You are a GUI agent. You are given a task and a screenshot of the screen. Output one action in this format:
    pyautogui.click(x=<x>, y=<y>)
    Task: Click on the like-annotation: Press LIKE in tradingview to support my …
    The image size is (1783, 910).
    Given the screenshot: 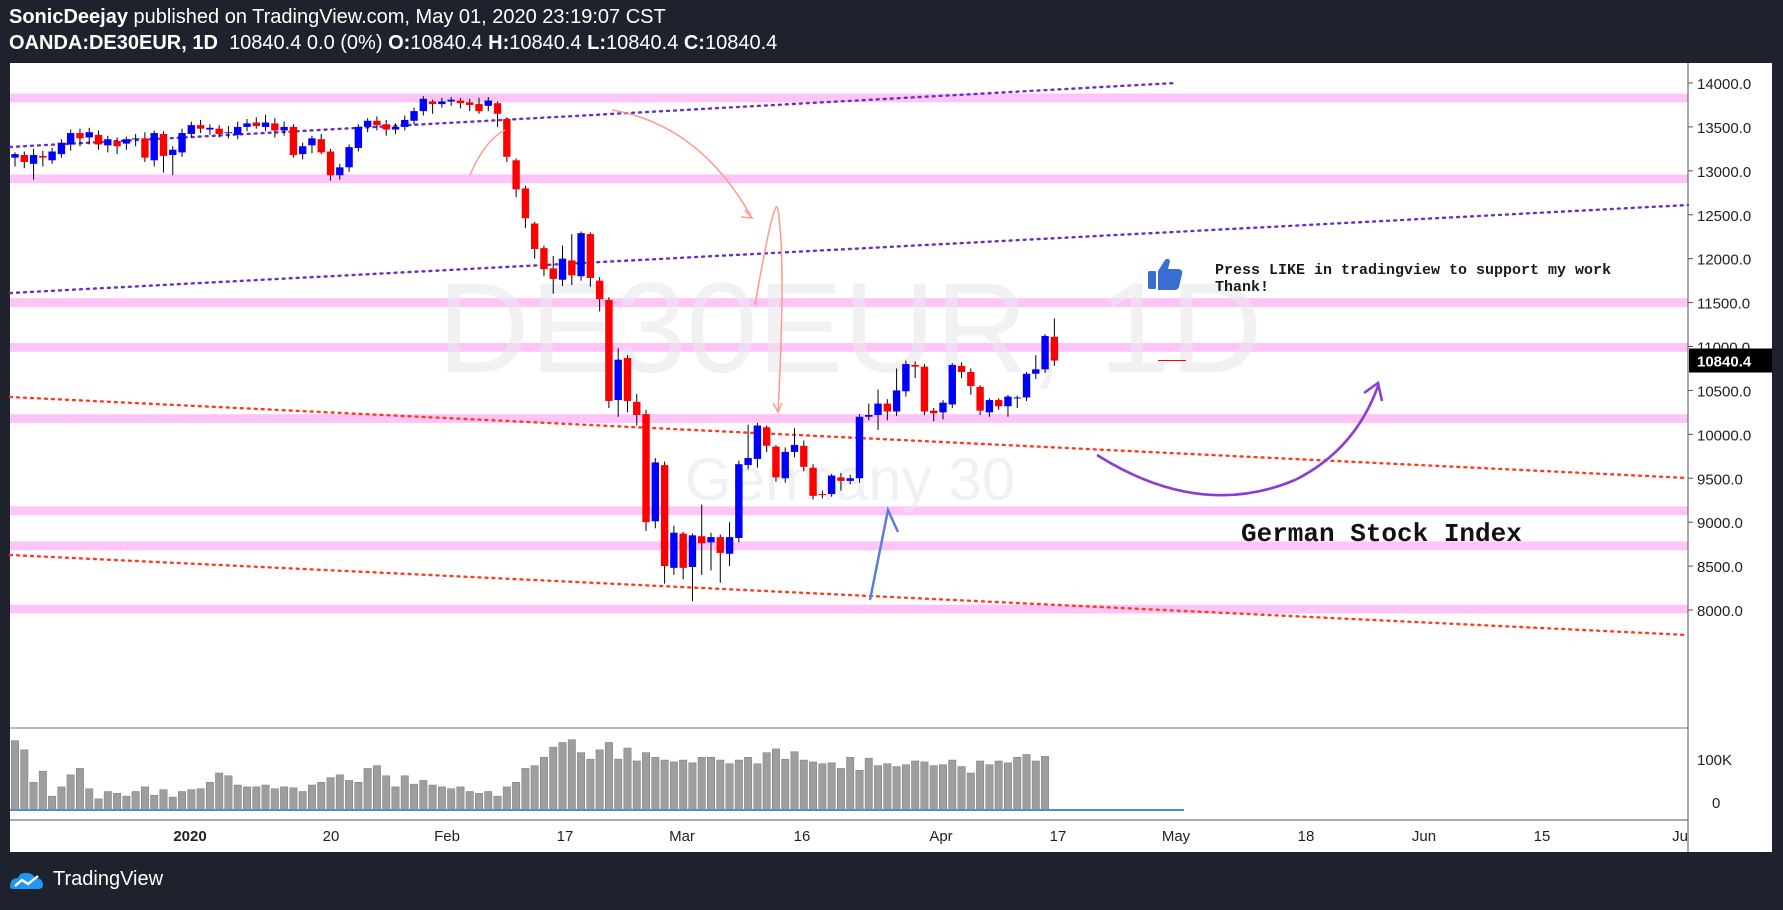 What is the action you would take?
    pyautogui.click(x=1379, y=277)
    